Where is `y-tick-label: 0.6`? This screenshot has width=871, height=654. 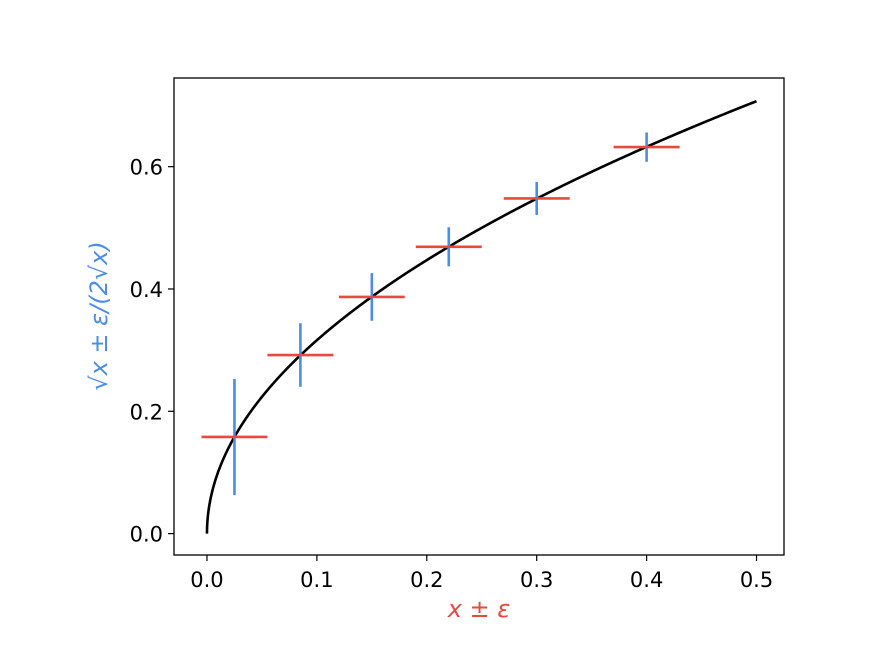
y-tick-label: 0.6 is located at coordinates (146, 168).